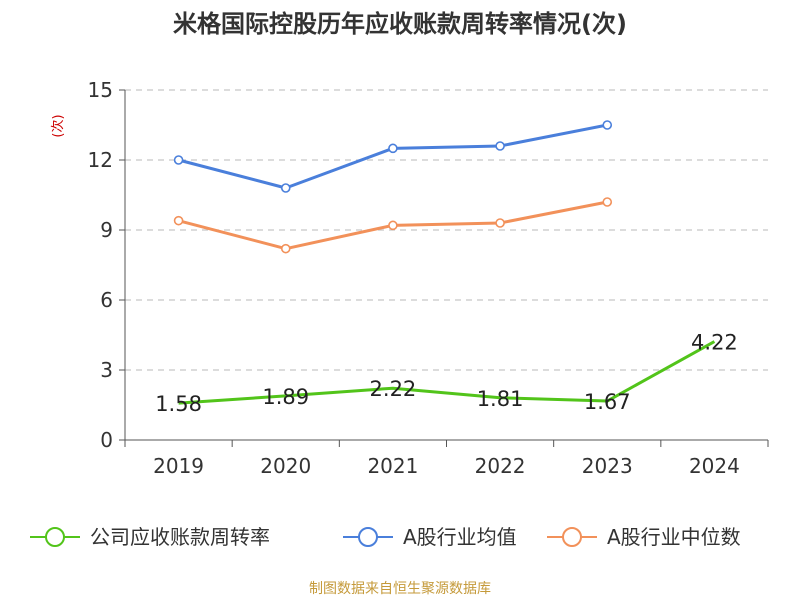 The width and height of the screenshot is (800, 600). What do you see at coordinates (285, 397) in the screenshot?
I see `data-label: 1.89` at bounding box center [285, 397].